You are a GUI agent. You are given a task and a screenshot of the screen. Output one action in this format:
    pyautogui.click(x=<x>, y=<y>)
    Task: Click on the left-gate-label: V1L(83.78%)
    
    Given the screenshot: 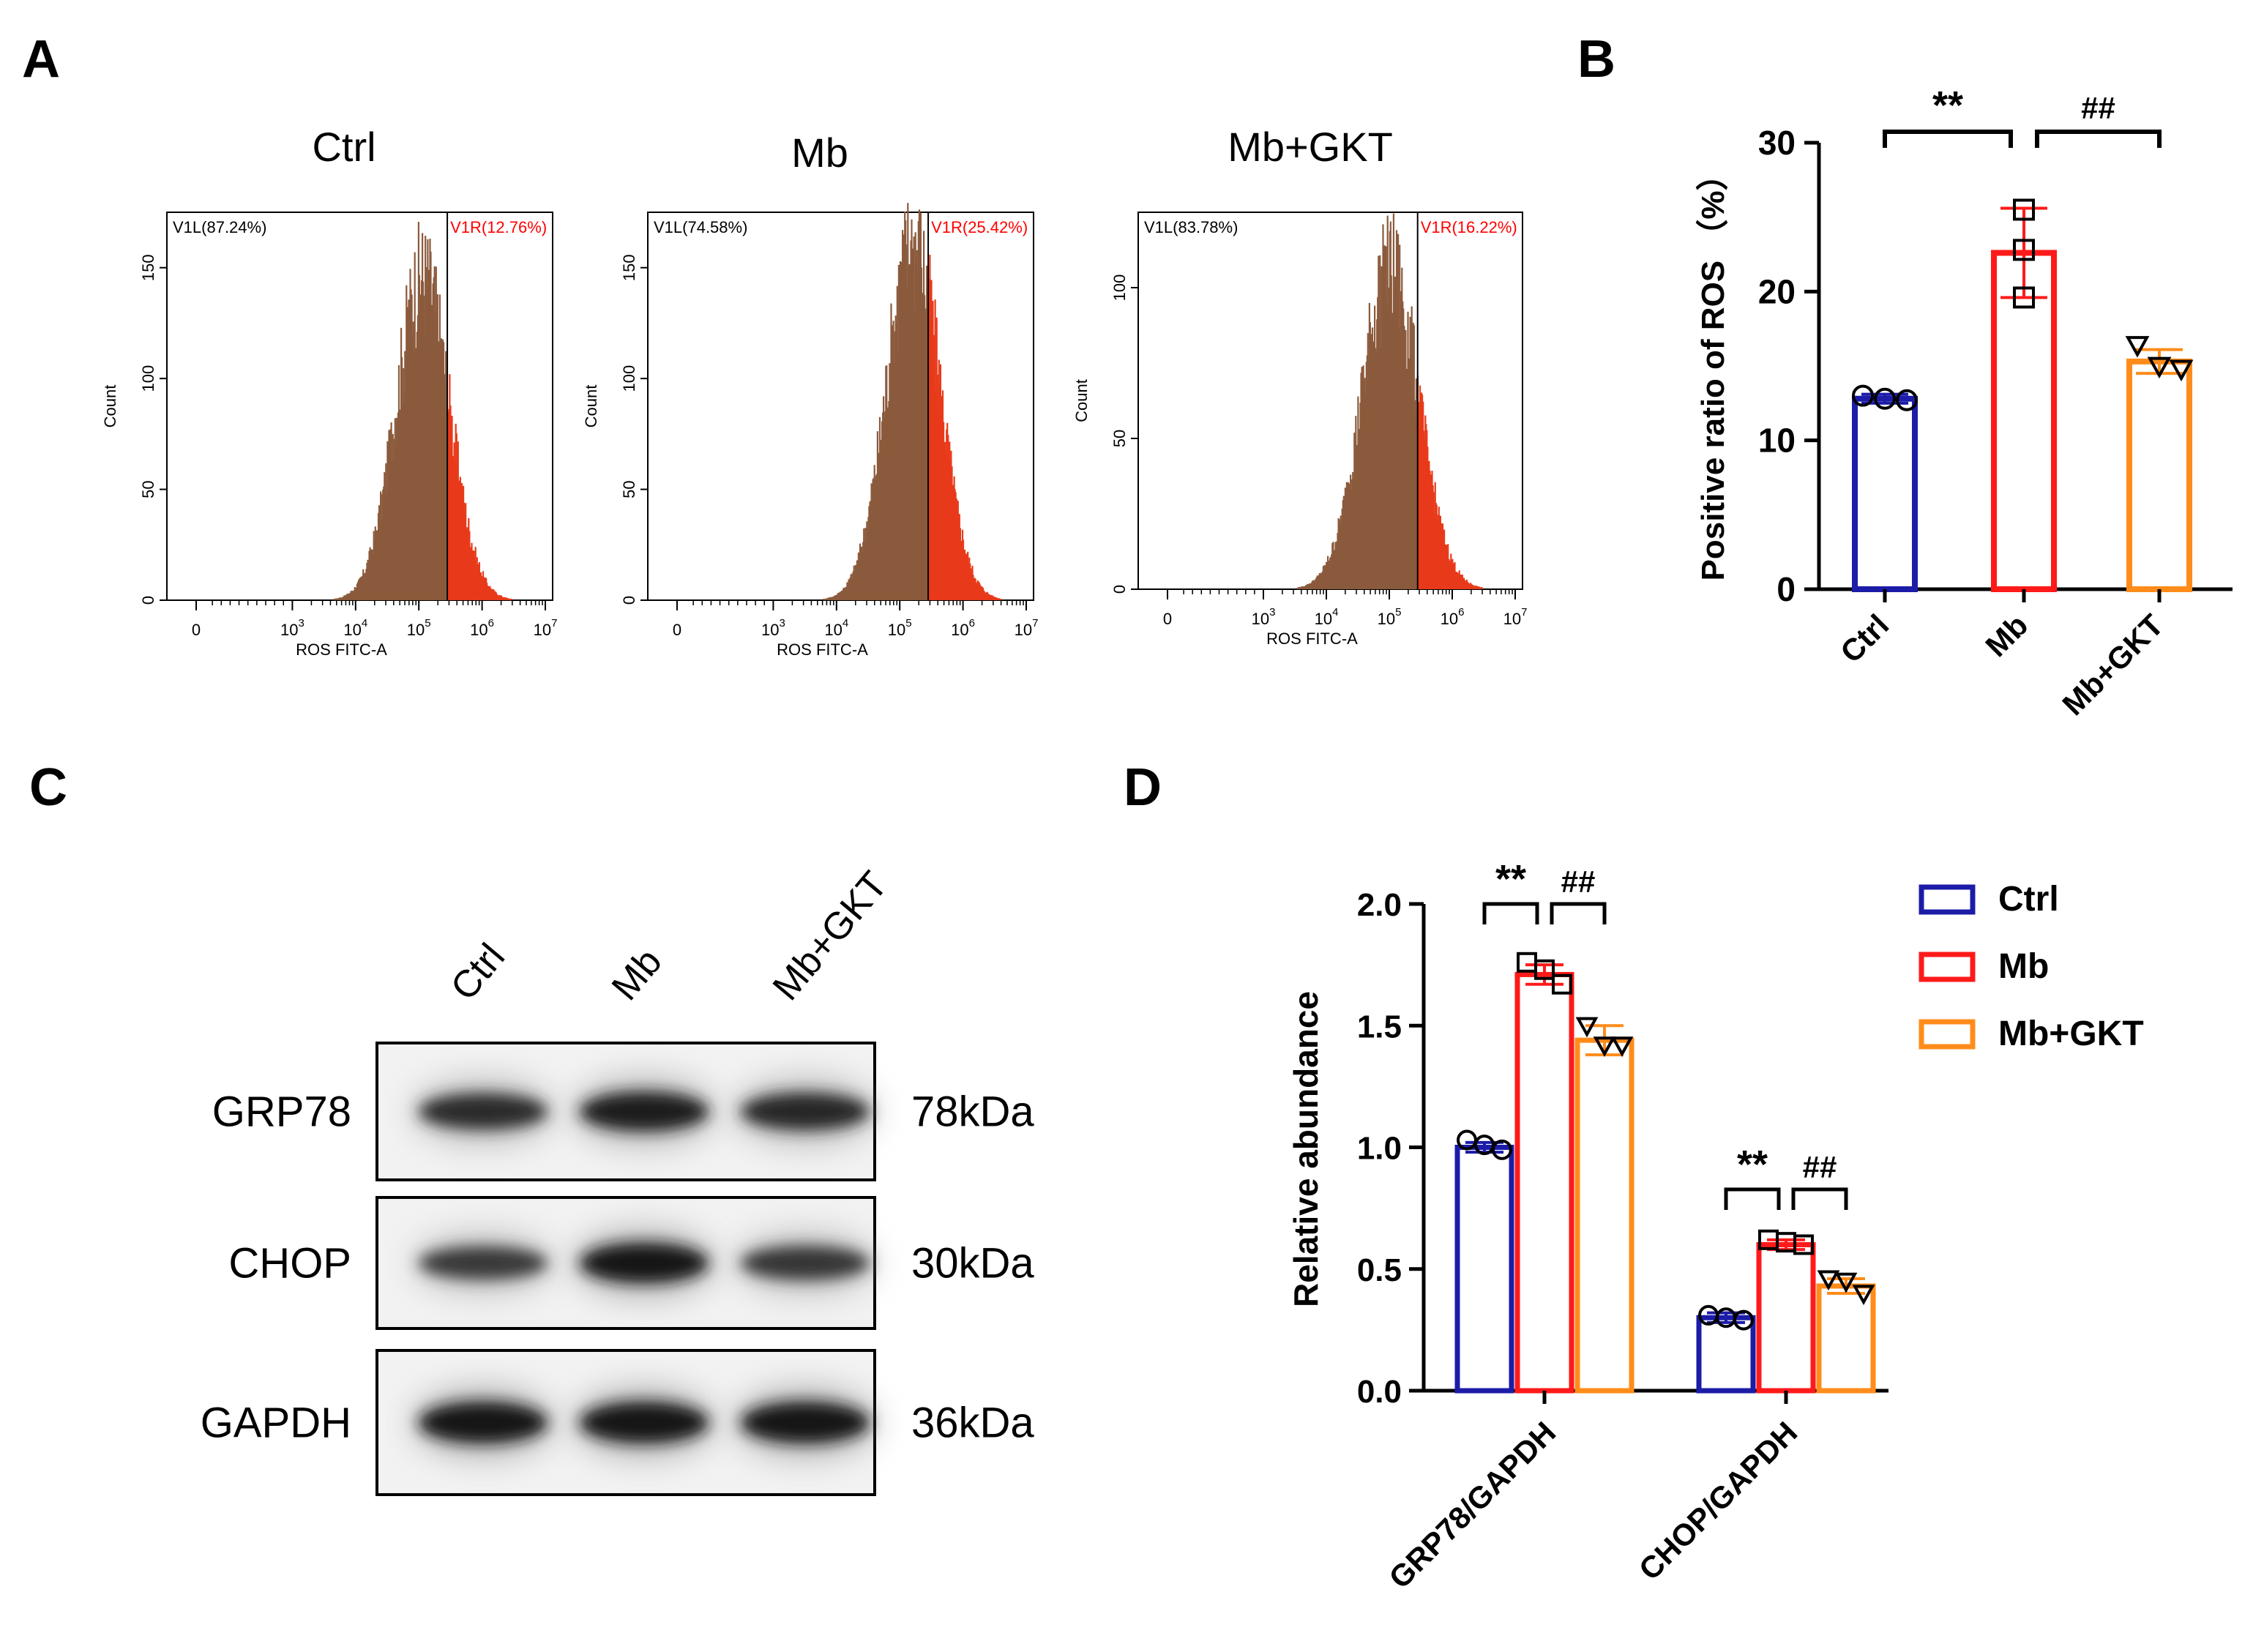 What is the action you would take?
    pyautogui.click(x=1191, y=227)
    